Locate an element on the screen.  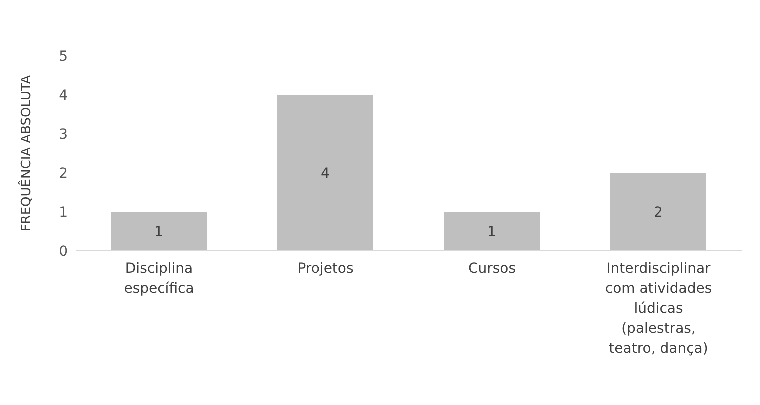
y-tick-label: 1 is located at coordinates (63, 212).